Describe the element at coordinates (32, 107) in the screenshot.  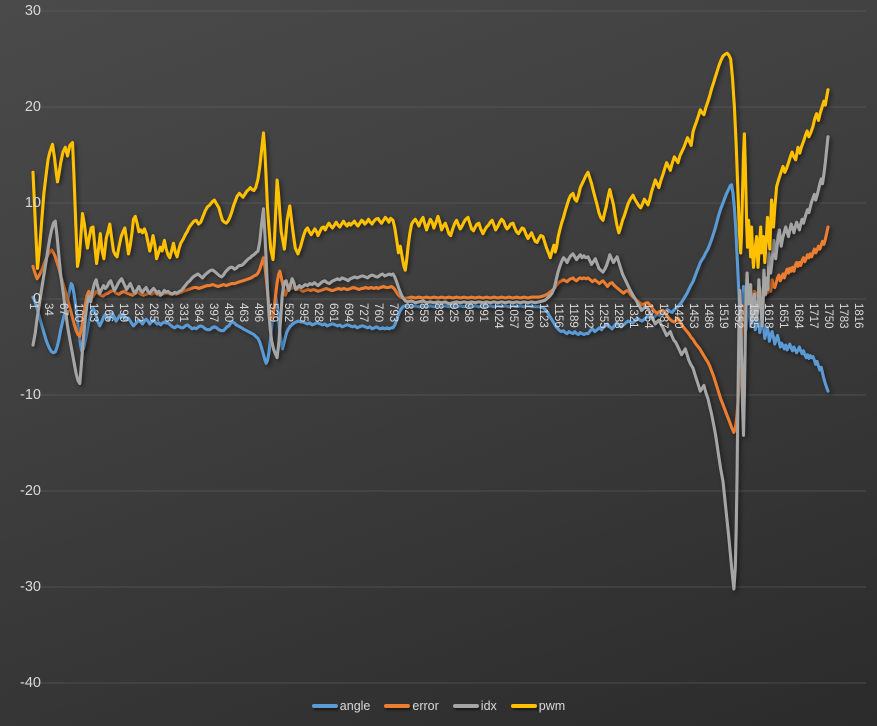
I see `y-axis-tick-label: 20` at that location.